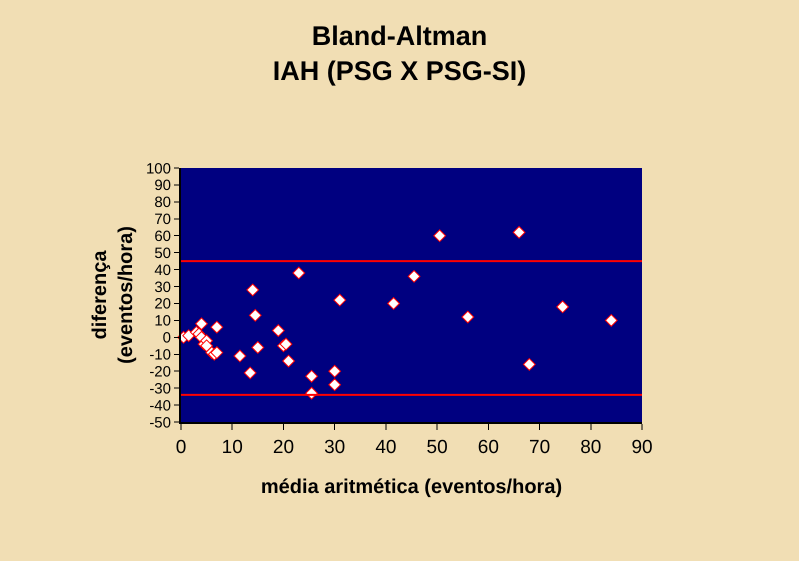 The image size is (799, 561). I want to click on x-tick-label: 60, so click(488, 447).